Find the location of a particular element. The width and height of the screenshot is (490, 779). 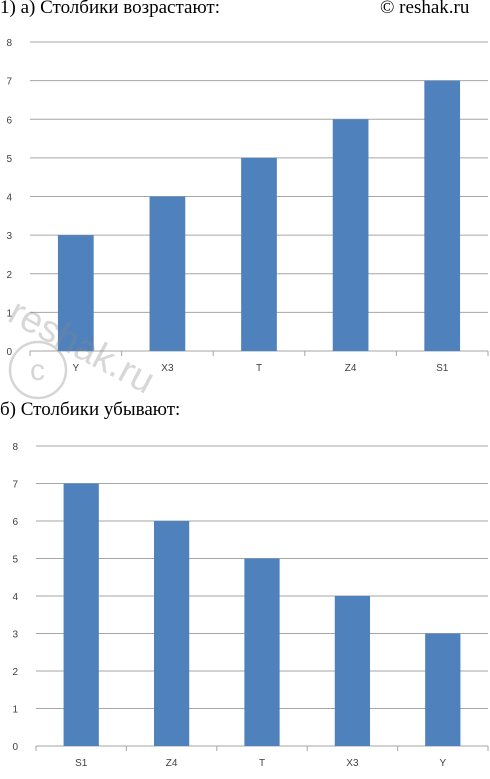

heading-b: б) Столбики убывают: is located at coordinates (90, 409).